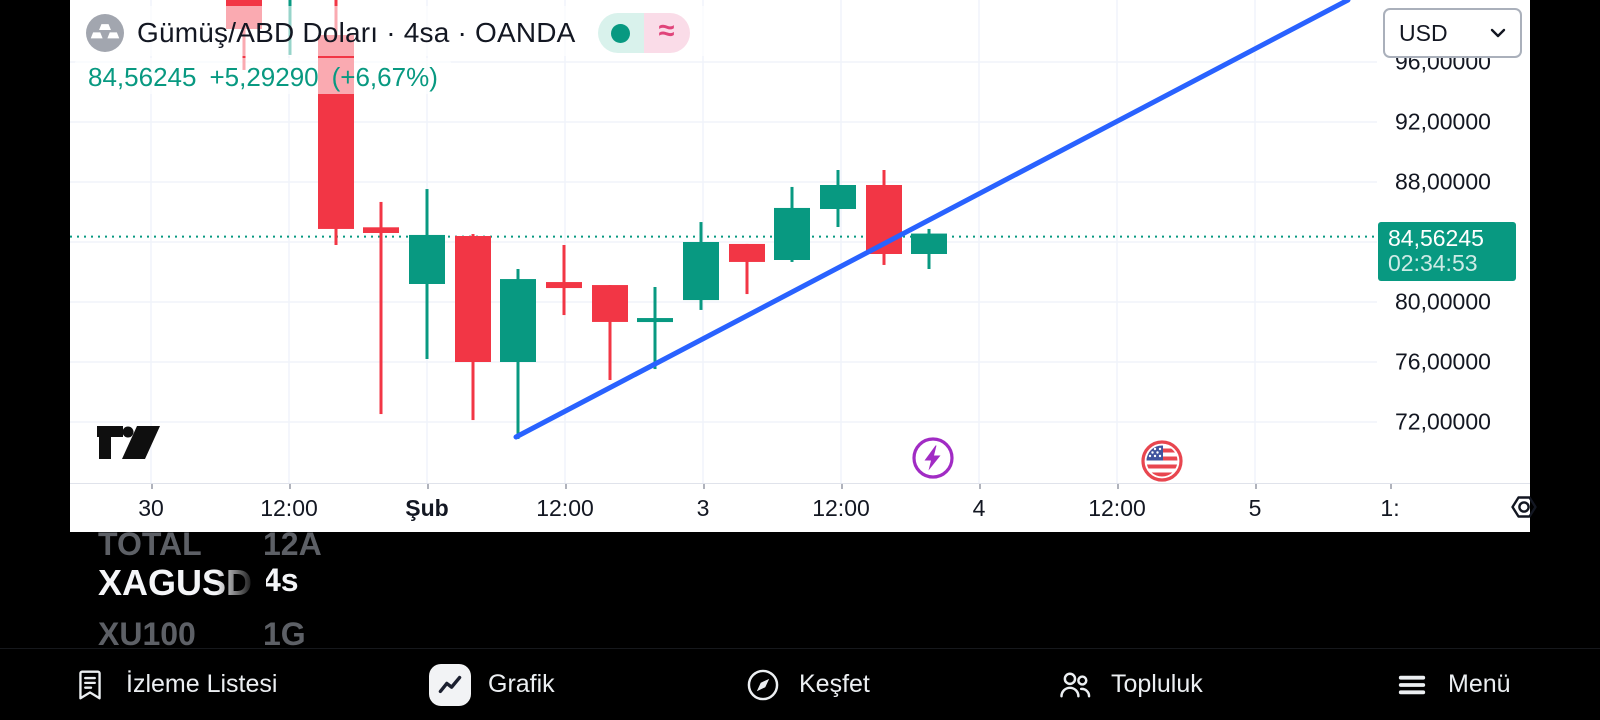 The width and height of the screenshot is (1600, 720). I want to click on economic-event-us-flag-icon, so click(1162, 461).